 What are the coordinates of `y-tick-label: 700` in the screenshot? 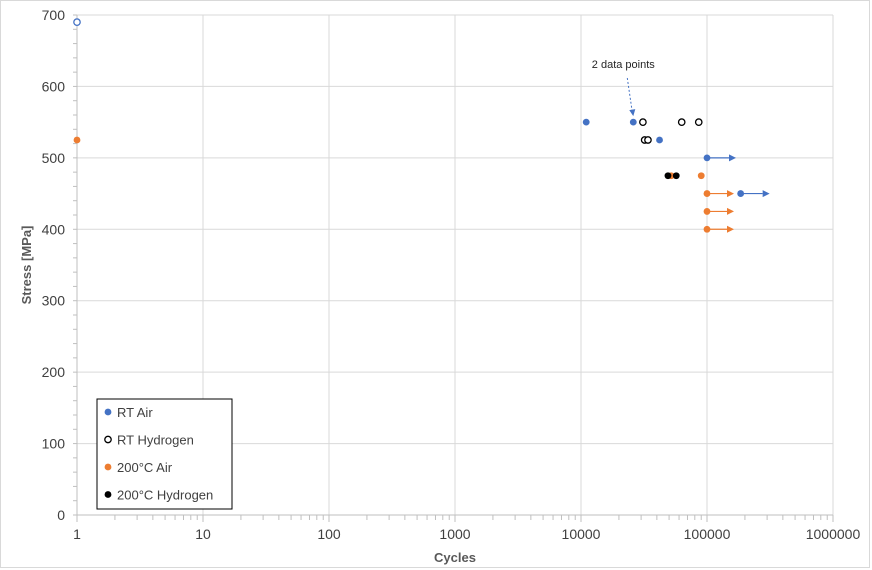 It's located at (54, 15).